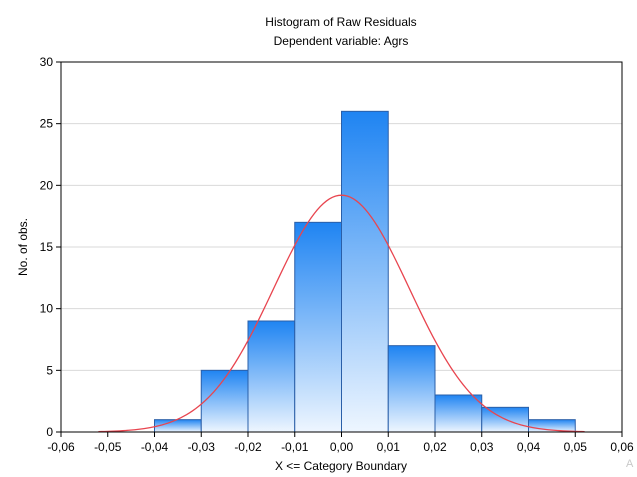  What do you see at coordinates (49, 370) in the screenshot?
I see `y-tick-label-1: 5` at bounding box center [49, 370].